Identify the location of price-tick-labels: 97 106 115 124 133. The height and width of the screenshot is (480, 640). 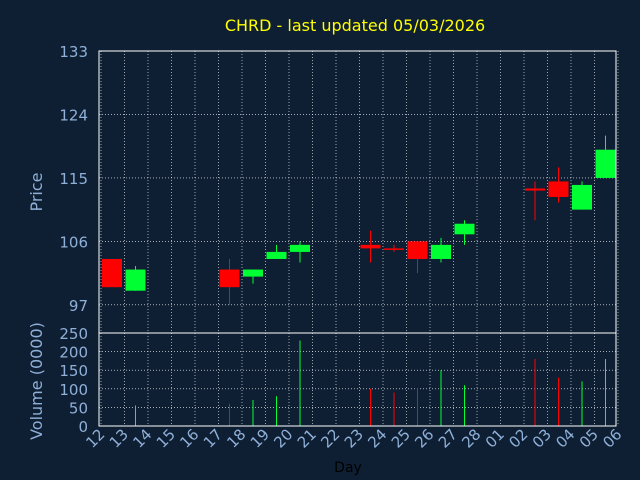
(73, 179).